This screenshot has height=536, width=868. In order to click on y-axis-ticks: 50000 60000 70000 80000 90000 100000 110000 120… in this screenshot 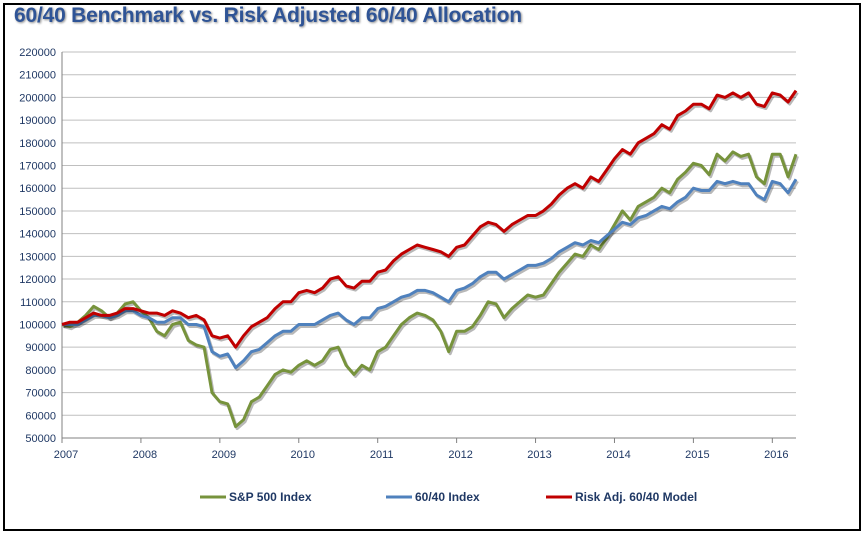, I will do `click(37, 246)`.